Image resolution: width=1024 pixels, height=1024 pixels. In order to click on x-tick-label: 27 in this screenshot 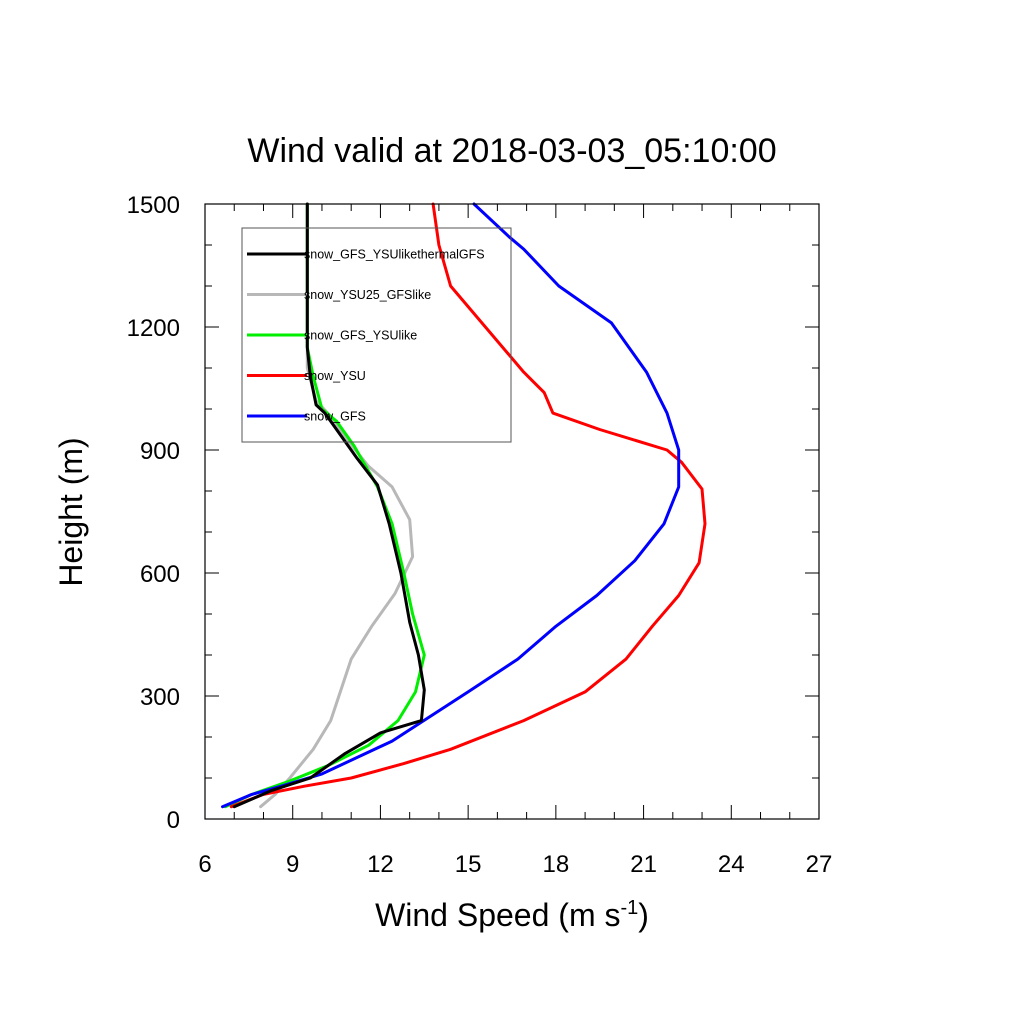, I will do `click(819, 864)`.